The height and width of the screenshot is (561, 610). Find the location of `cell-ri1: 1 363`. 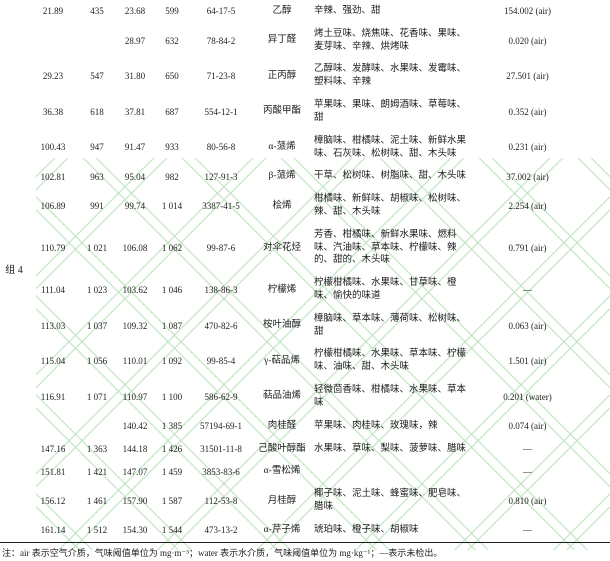

cell-ri1: 1 363 is located at coordinates (97, 448).